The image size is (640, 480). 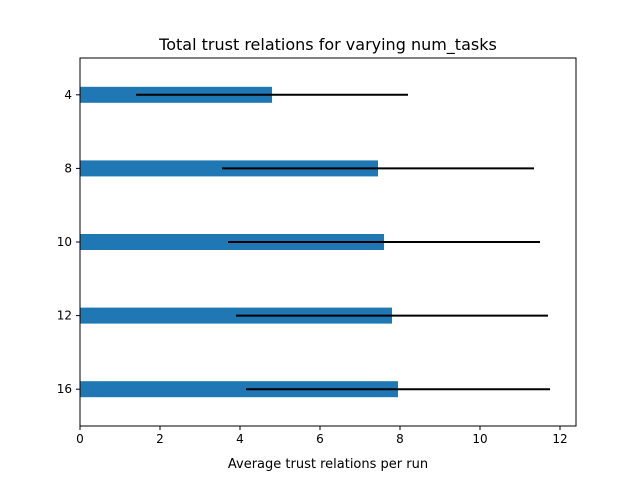 I want to click on x-axis-label: Average trust relations per run, so click(x=328, y=464).